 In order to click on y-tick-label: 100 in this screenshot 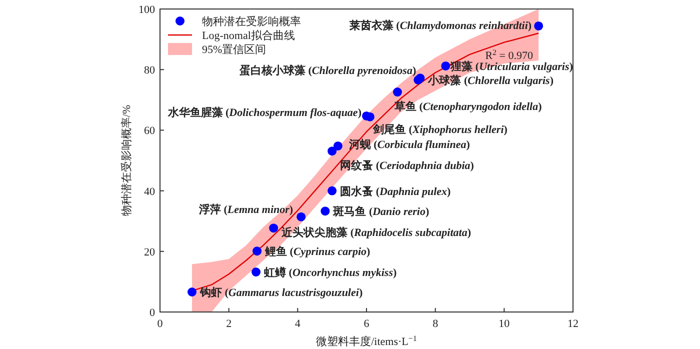, I will do `click(147, 10)`.